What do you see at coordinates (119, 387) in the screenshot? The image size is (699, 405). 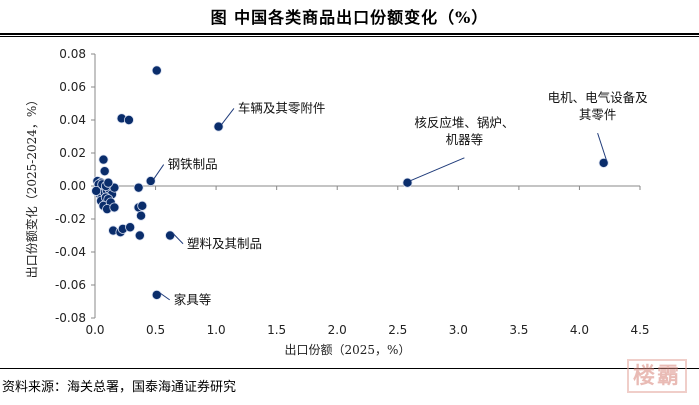 I see `source-note: 资料来源：海关总署，国泰海通证券研究` at bounding box center [119, 387].